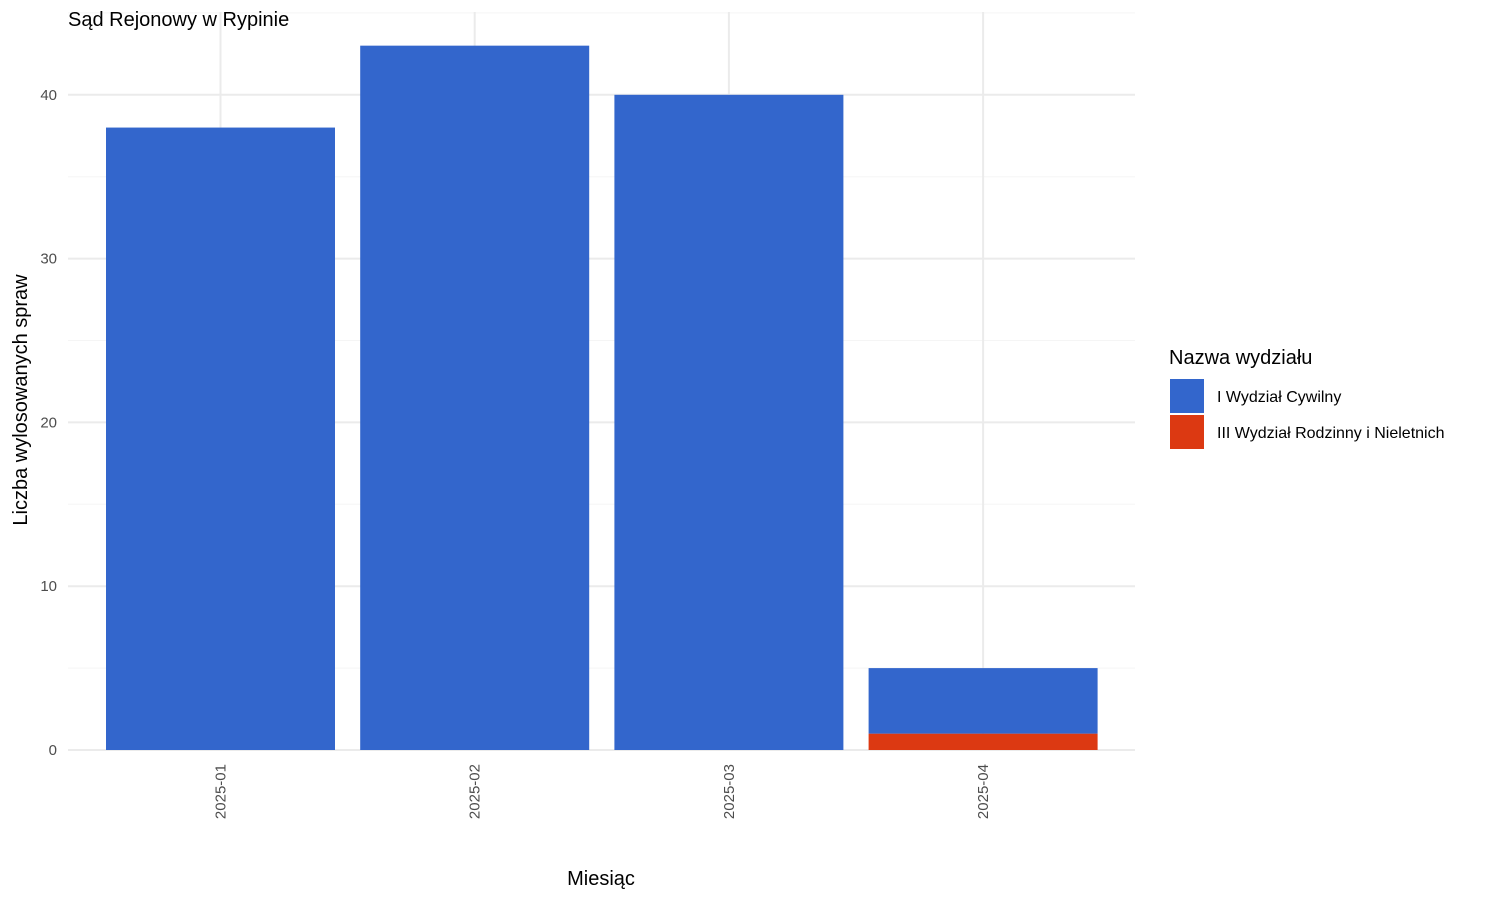 Image resolution: width=1500 pixels, height=900 pixels. I want to click on y-axis-ticks: 0 10 20 30 40, so click(48, 423).